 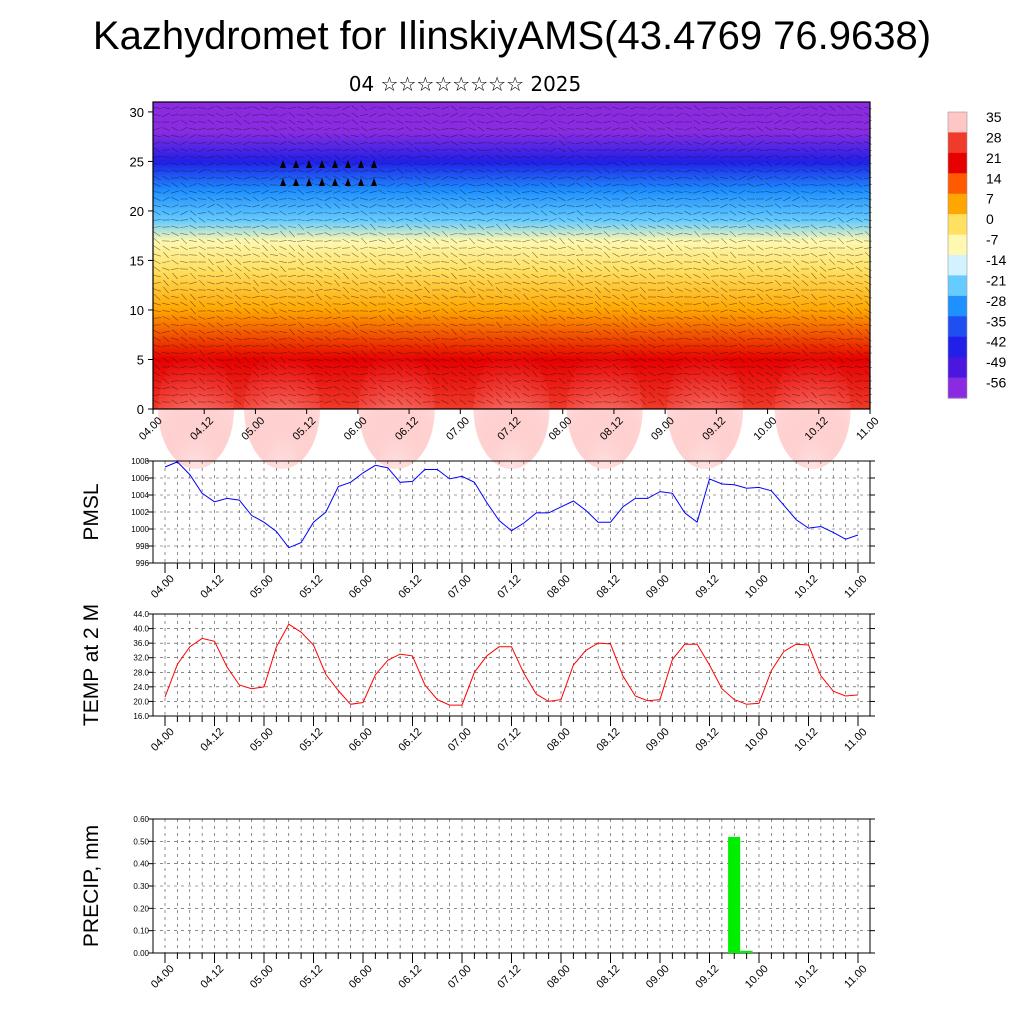 I want to click on precip-bar, so click(x=734, y=894).